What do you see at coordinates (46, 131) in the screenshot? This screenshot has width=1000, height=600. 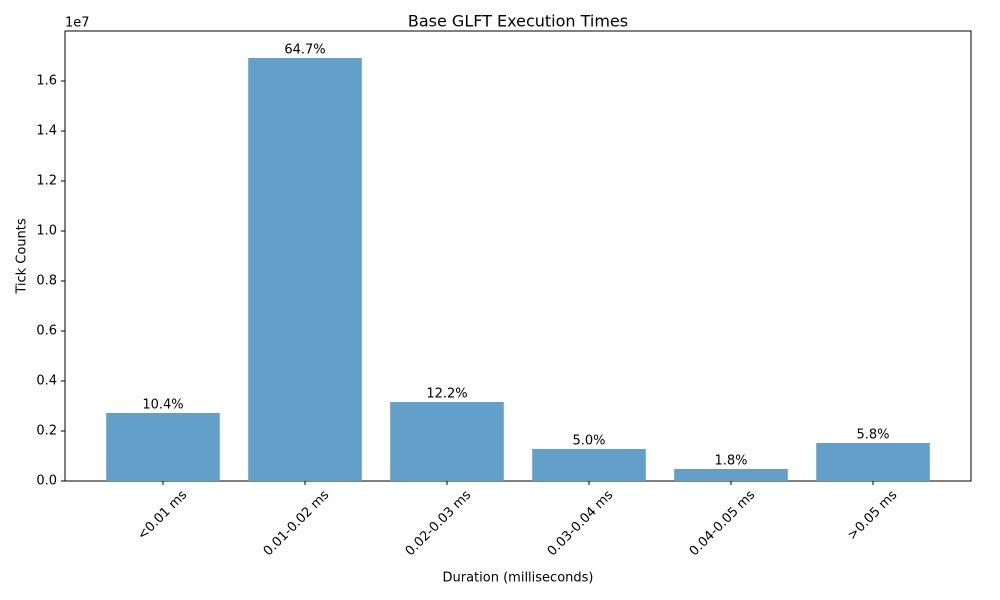 I see `y-tick-label: 1.4` at bounding box center [46, 131].